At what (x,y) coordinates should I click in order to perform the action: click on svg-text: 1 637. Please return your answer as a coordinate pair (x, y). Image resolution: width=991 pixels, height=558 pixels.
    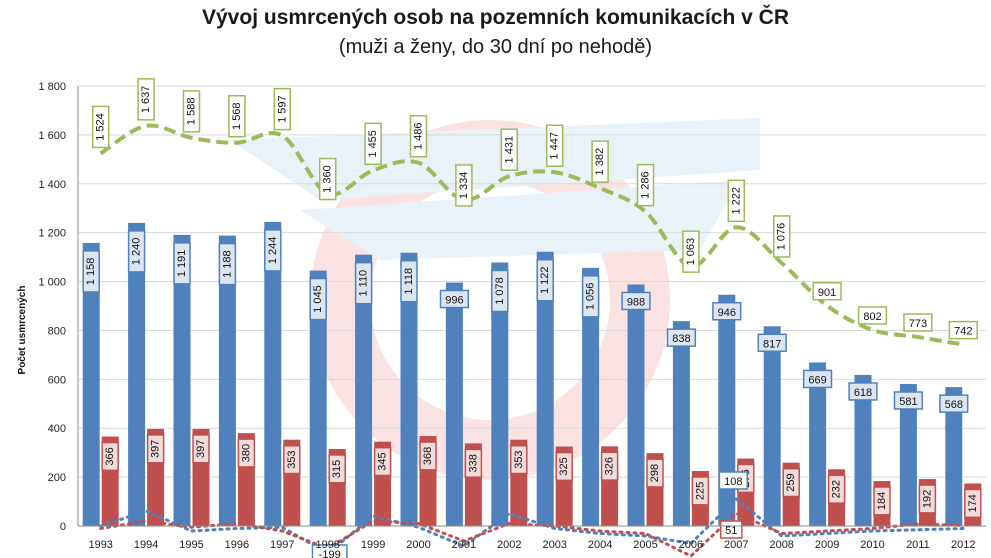
    Looking at the image, I should click on (146, 100).